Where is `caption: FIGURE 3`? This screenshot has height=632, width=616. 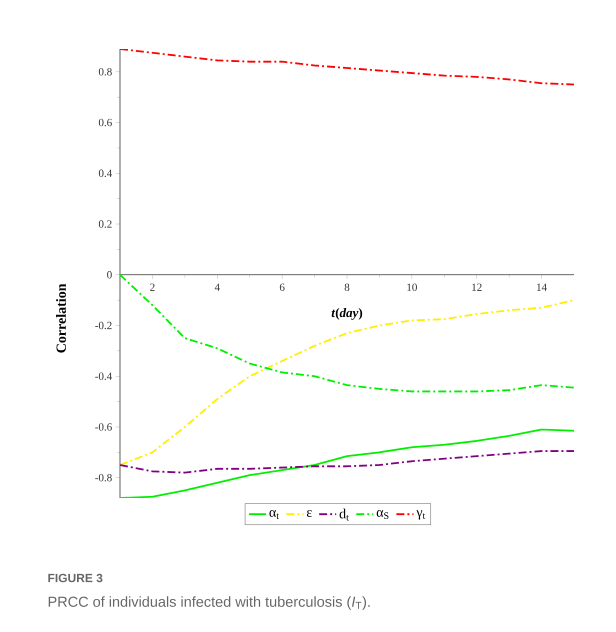 caption: FIGURE 3 is located at coordinates (75, 578).